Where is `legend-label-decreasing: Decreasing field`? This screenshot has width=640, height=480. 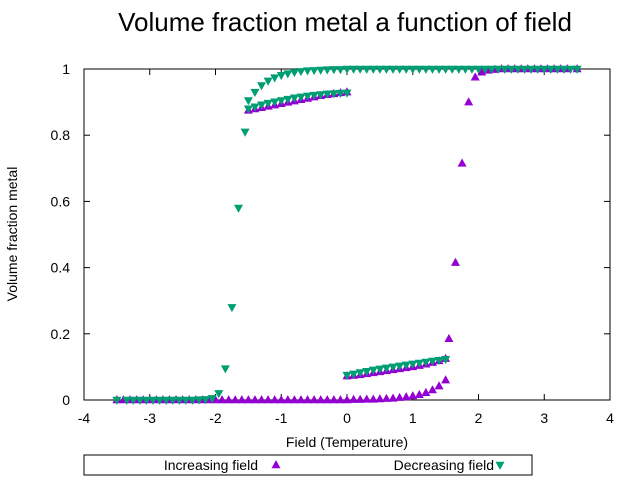 legend-label-decreasing: Decreasing field is located at coordinates (444, 465).